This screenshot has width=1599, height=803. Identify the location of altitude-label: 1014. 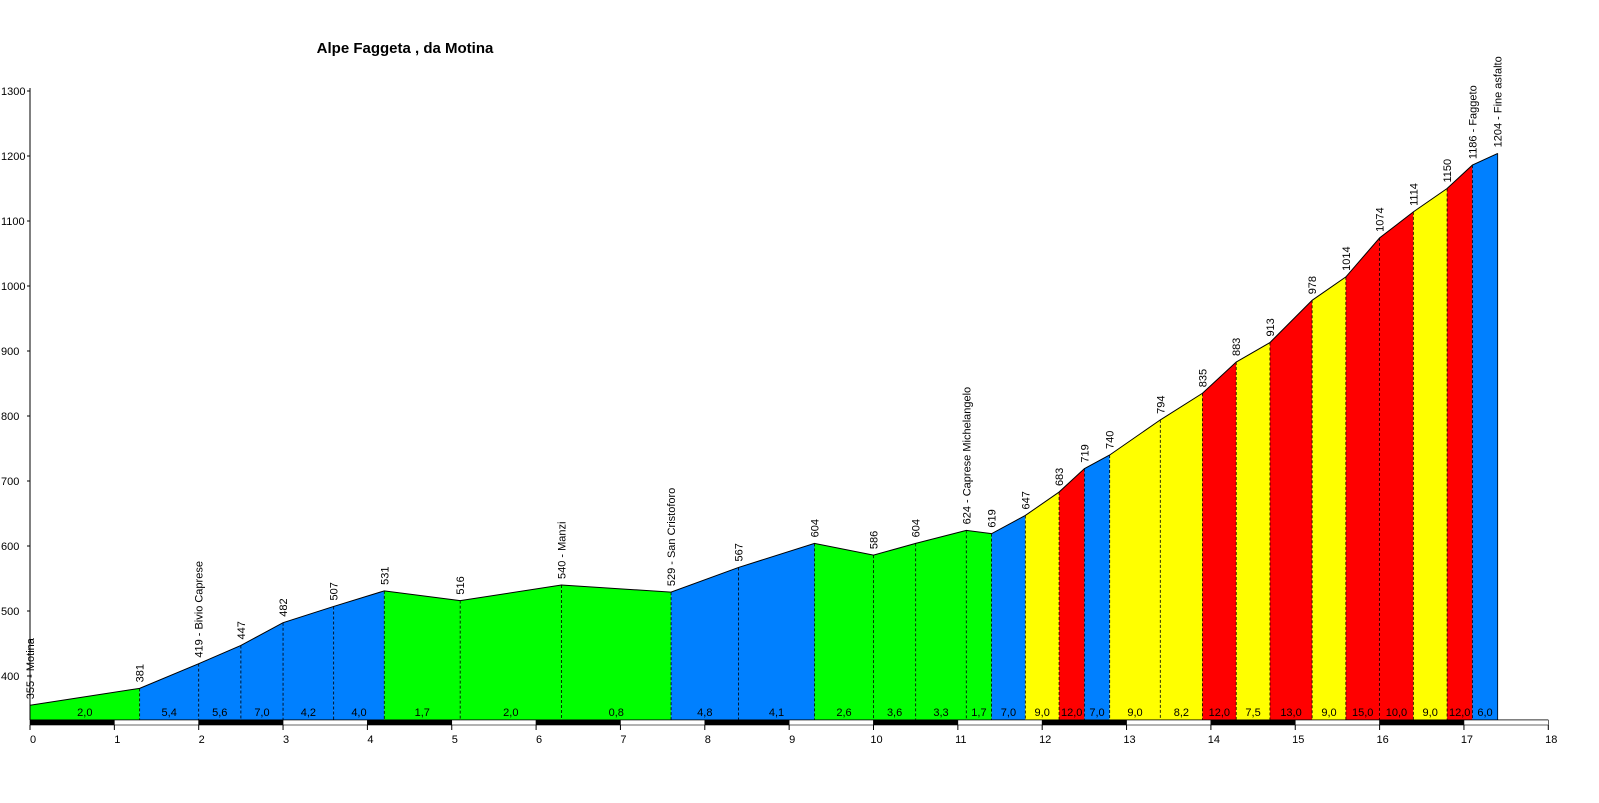
(1347, 258).